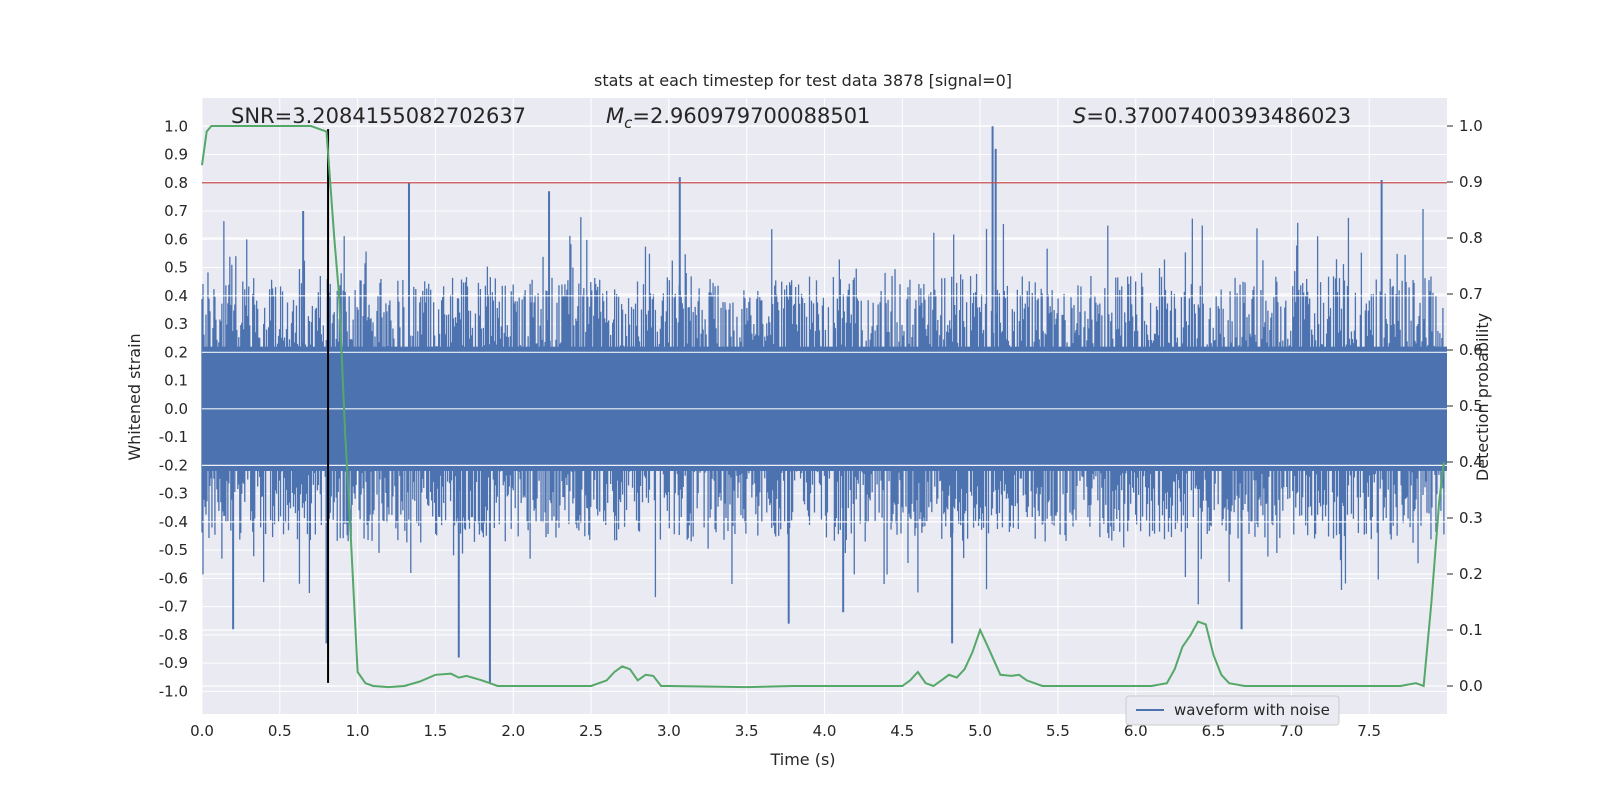 The image size is (1600, 800). I want to click on x-tick-label: 3.0, so click(669, 731).